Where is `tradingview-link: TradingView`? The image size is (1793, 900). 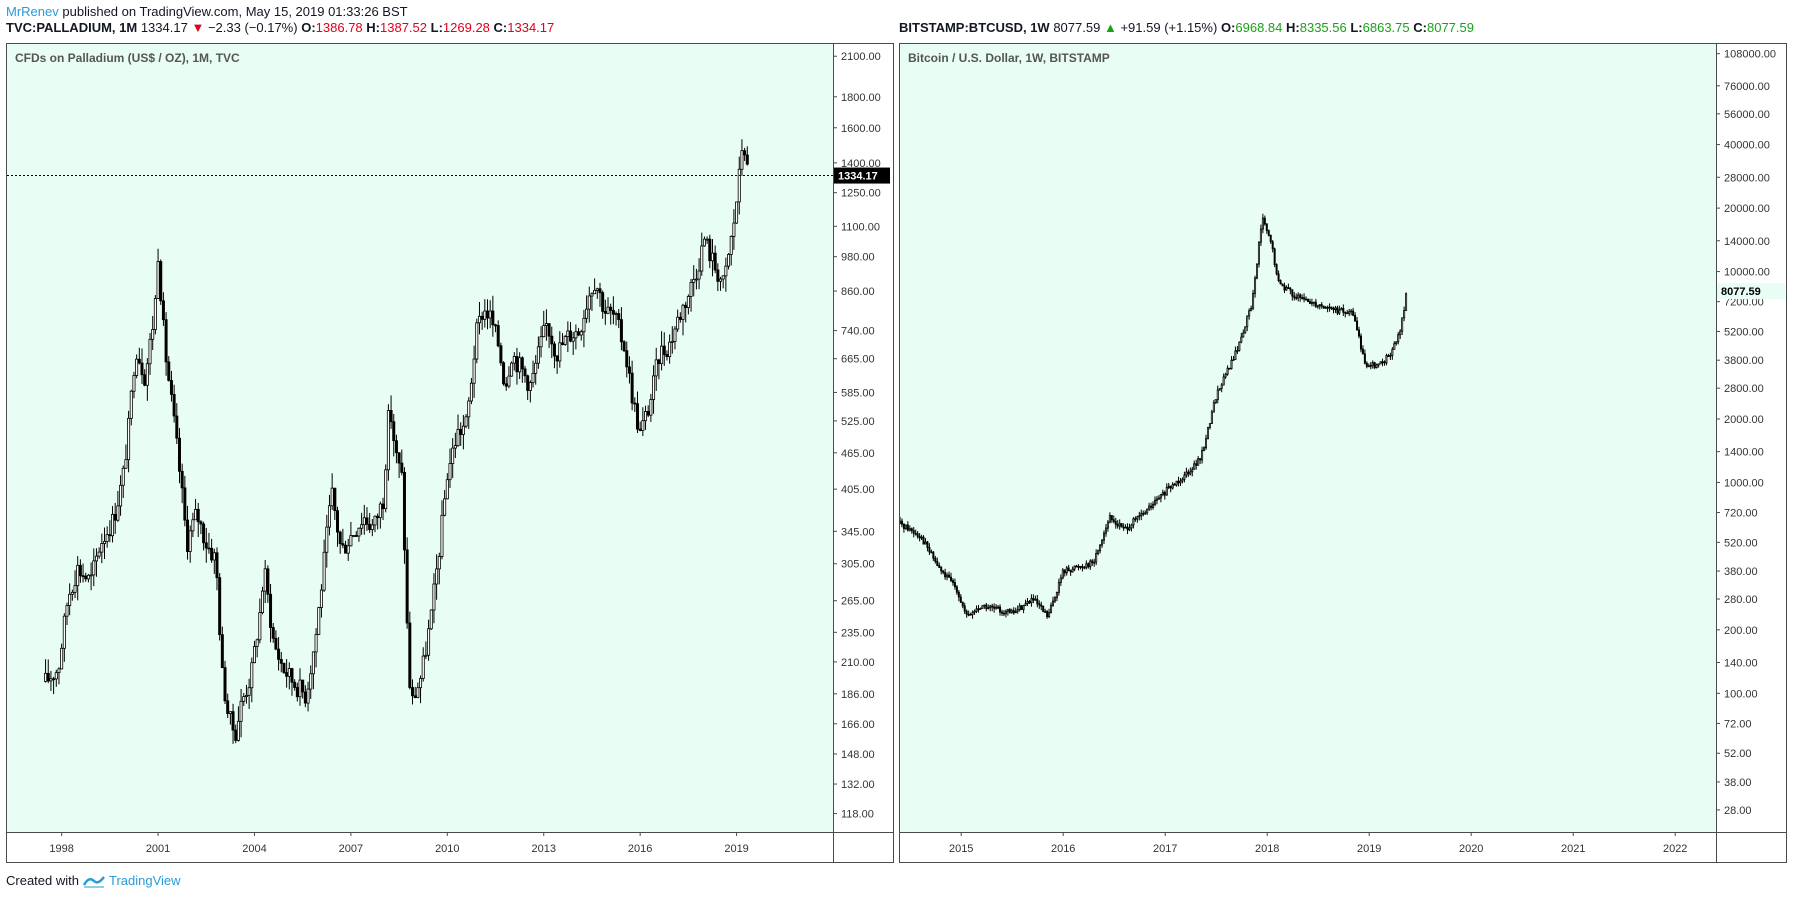 tradingview-link: TradingView is located at coordinates (144, 880).